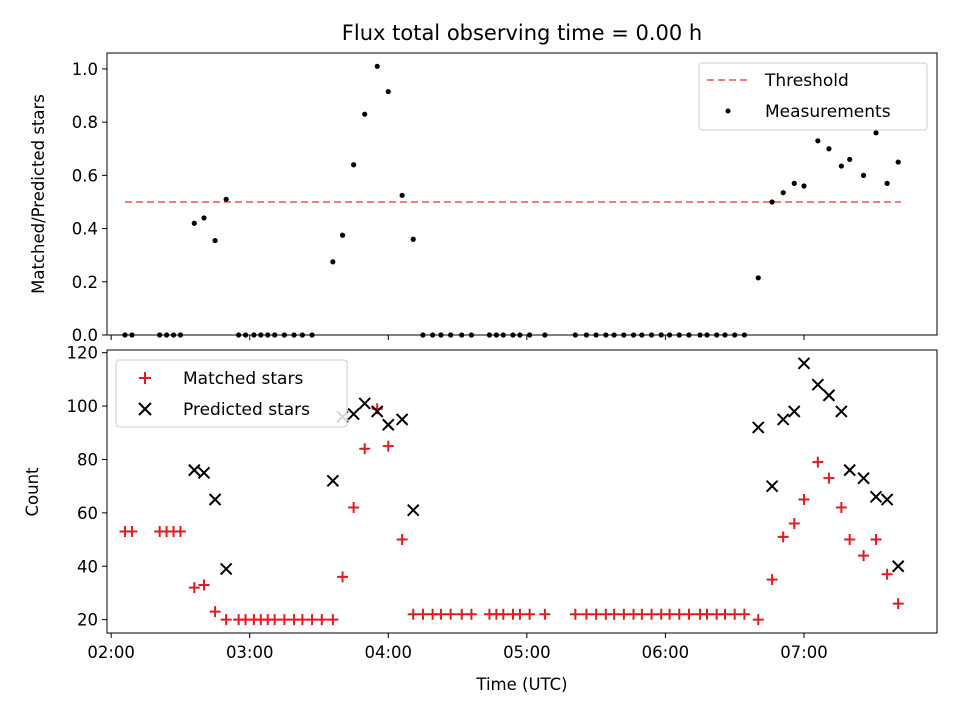 The image size is (960, 724). What do you see at coordinates (521, 684) in the screenshot?
I see `bottom-xlabel: Time (UTC)` at bounding box center [521, 684].